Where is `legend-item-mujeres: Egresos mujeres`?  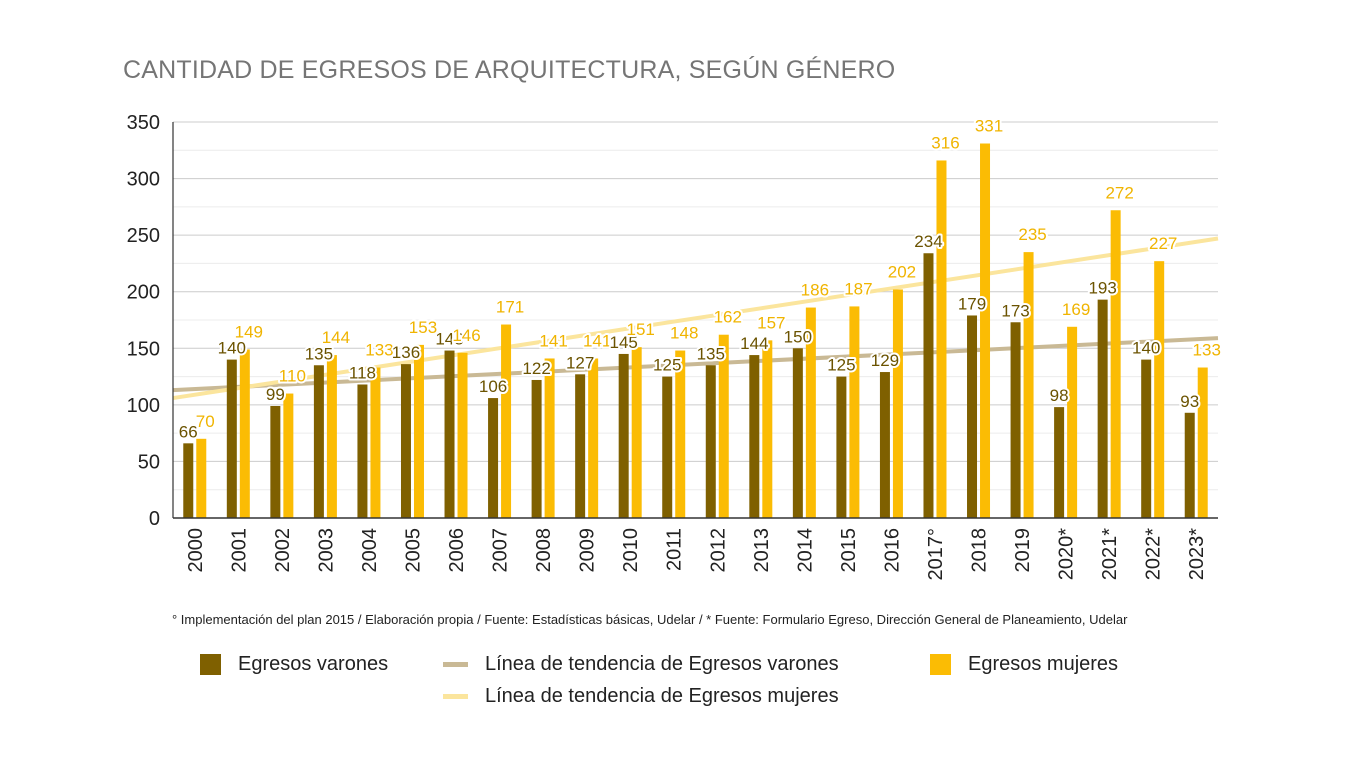 legend-item-mujeres: Egresos mujeres is located at coordinates (1024, 664).